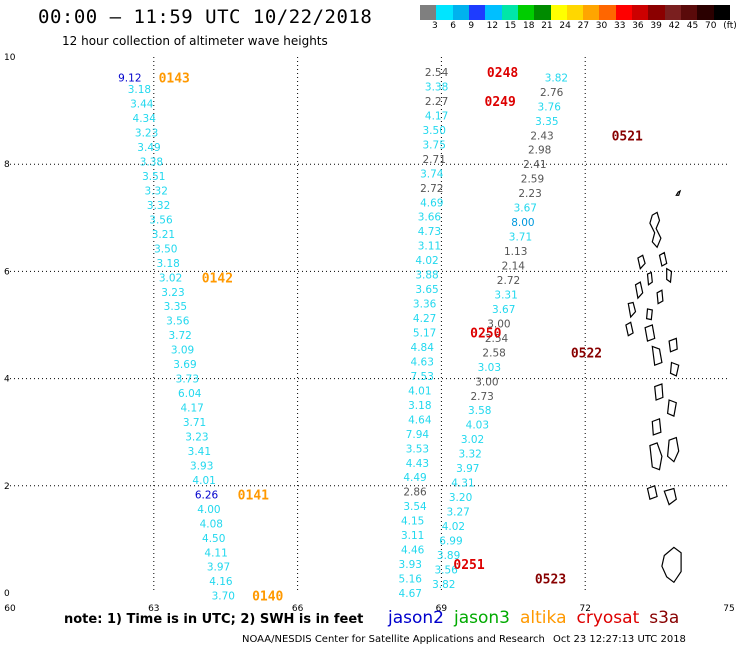  I want to click on wave-height-value: 4.63, so click(422, 362).